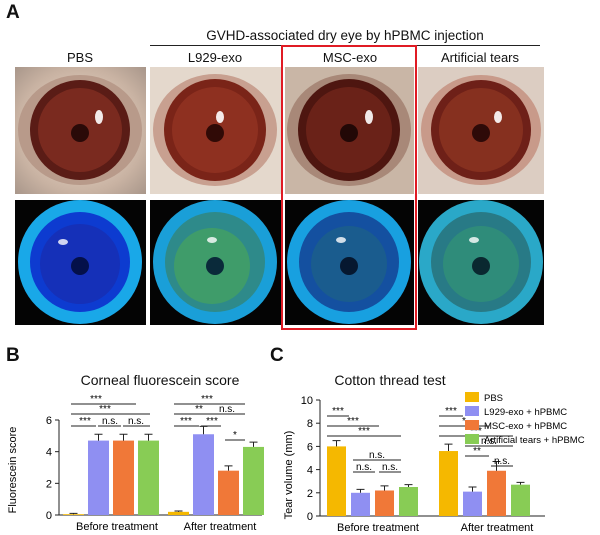 The height and width of the screenshot is (535, 600). I want to click on sig-c-after-2: ***, so click(476, 431).